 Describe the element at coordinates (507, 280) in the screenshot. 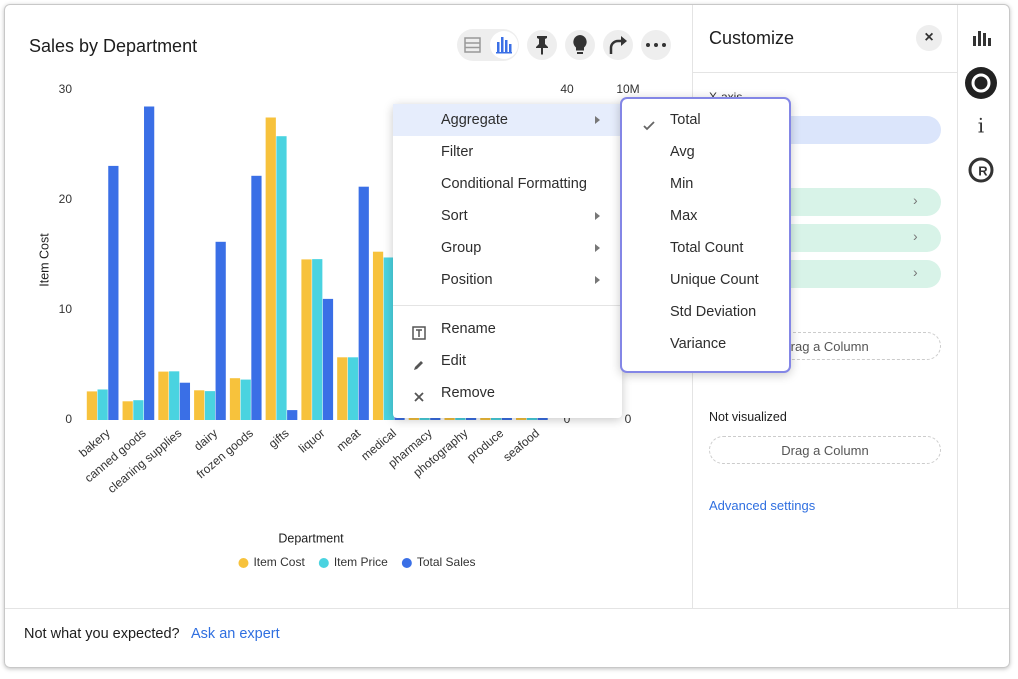

I see `menu-item: Position` at that location.